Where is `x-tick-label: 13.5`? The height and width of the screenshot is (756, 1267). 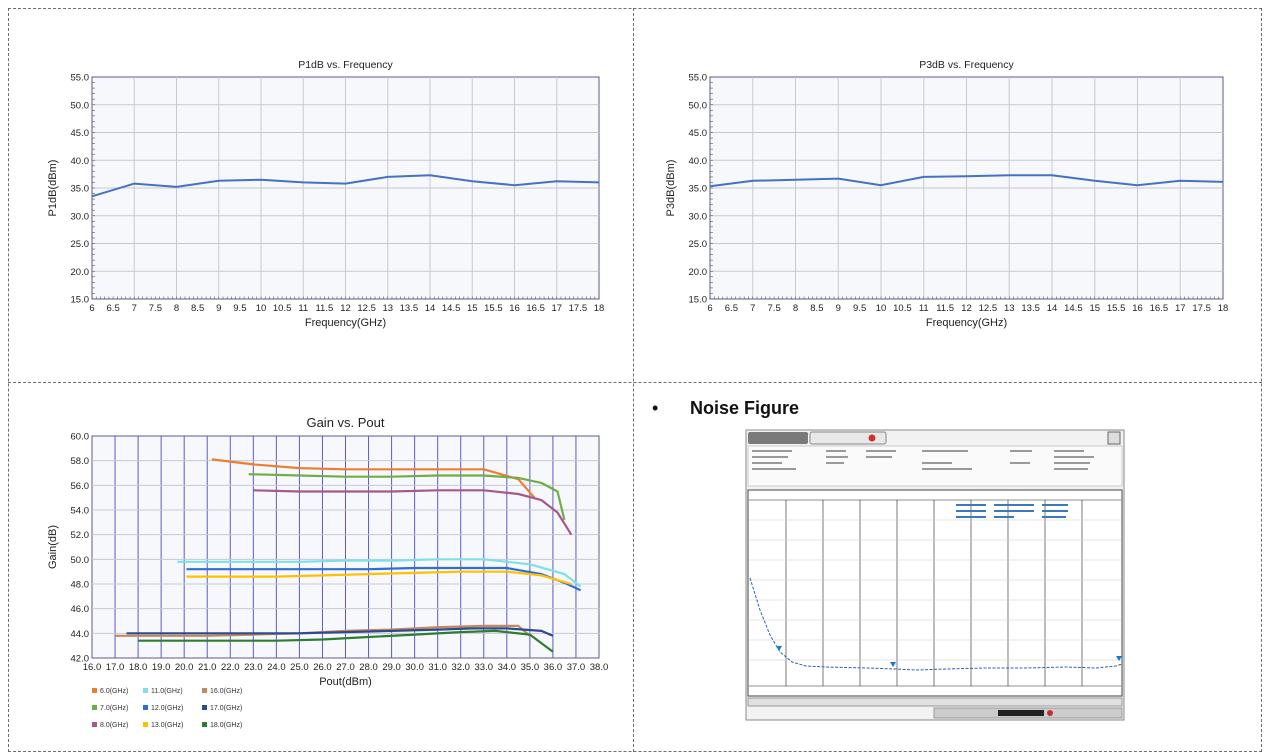 x-tick-label: 13.5 is located at coordinates (1030, 308).